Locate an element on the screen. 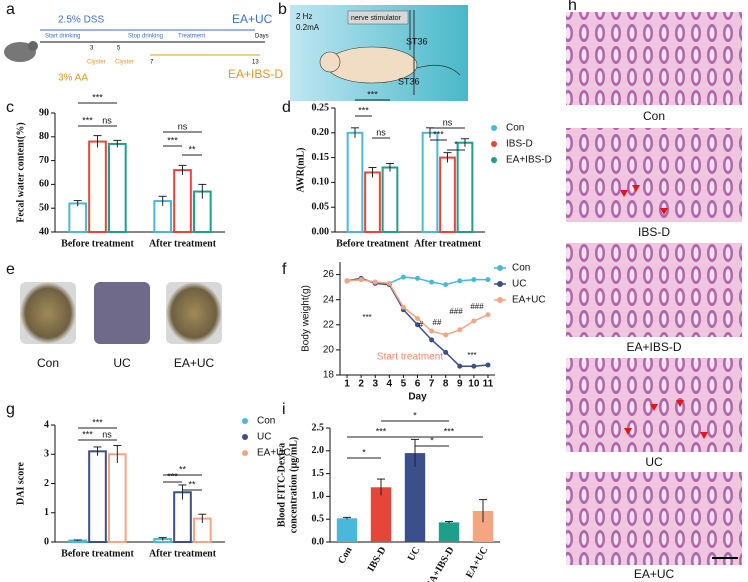 This screenshot has width=748, height=582. annotation: ### is located at coordinates (456, 311).